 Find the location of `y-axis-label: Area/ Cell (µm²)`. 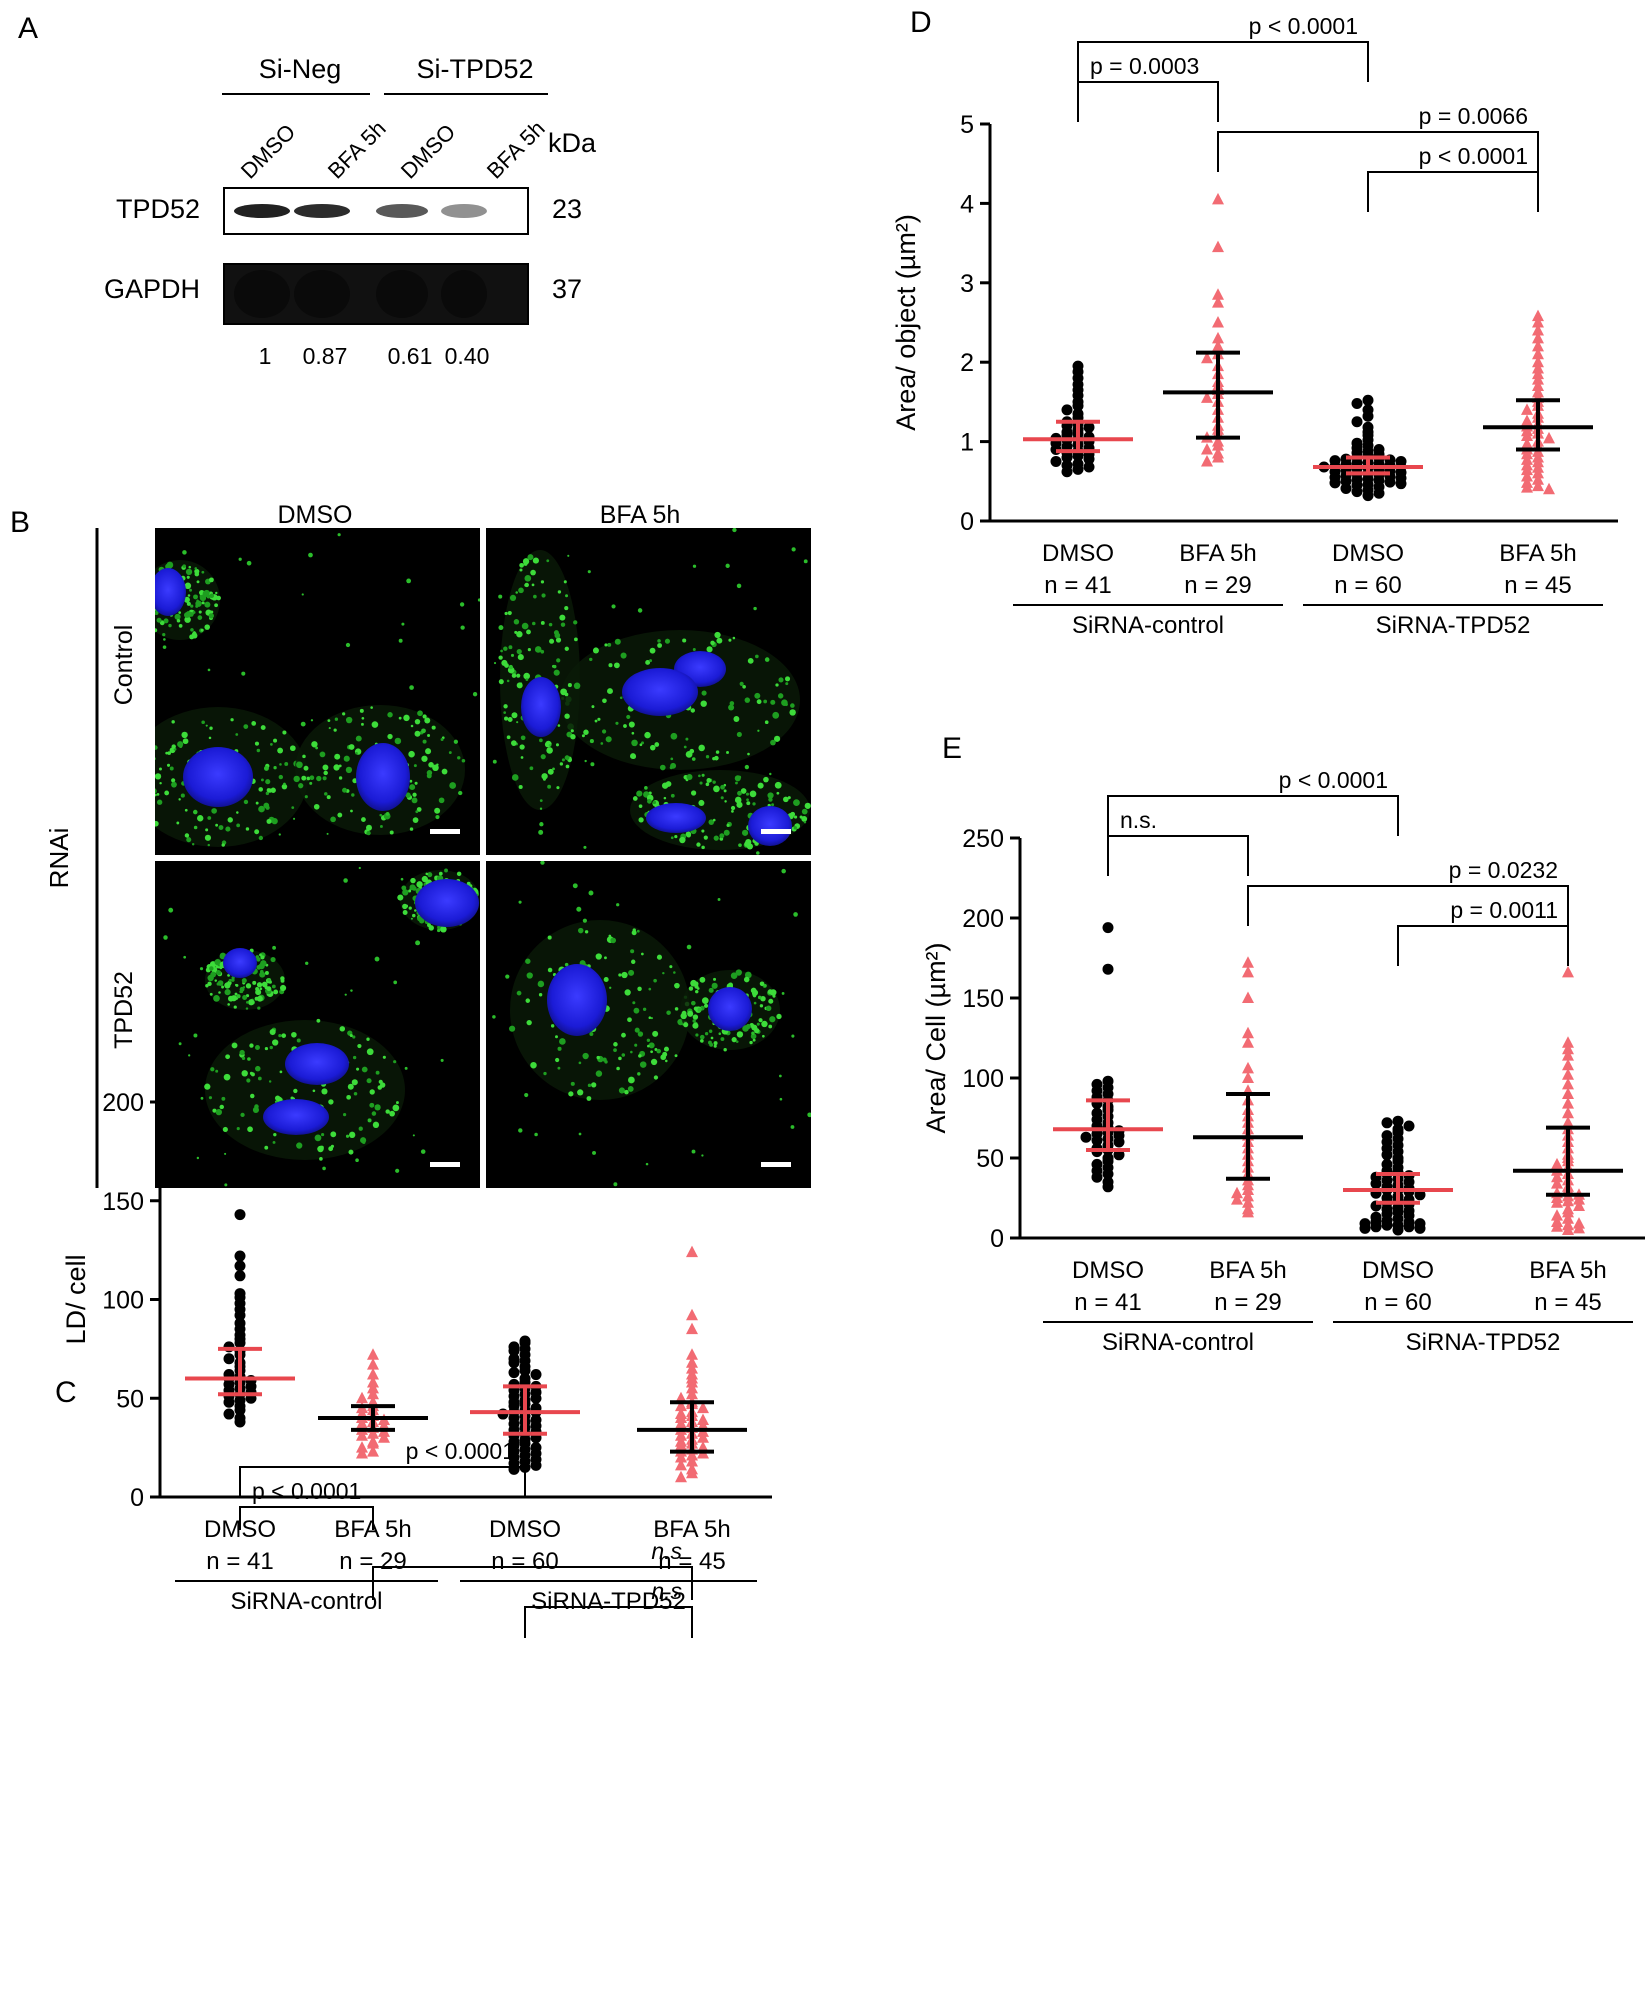

y-axis-label: Area/ Cell (µm²) is located at coordinates (936, 1037).